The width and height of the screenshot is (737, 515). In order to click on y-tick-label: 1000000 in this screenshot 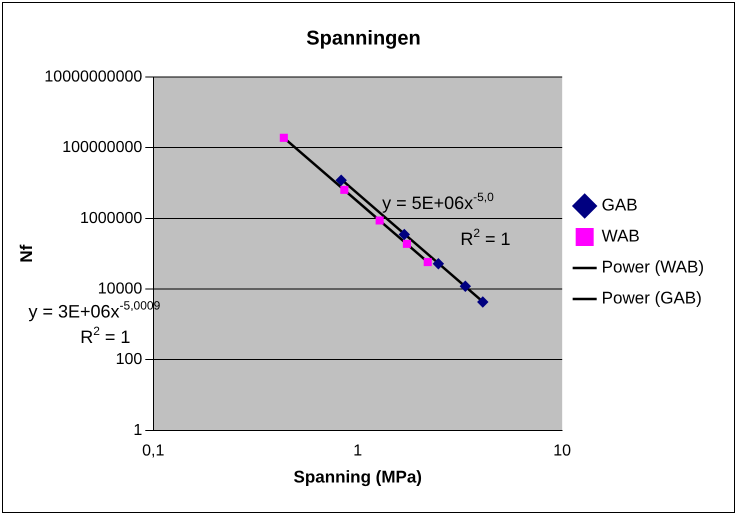, I will do `click(111, 218)`.